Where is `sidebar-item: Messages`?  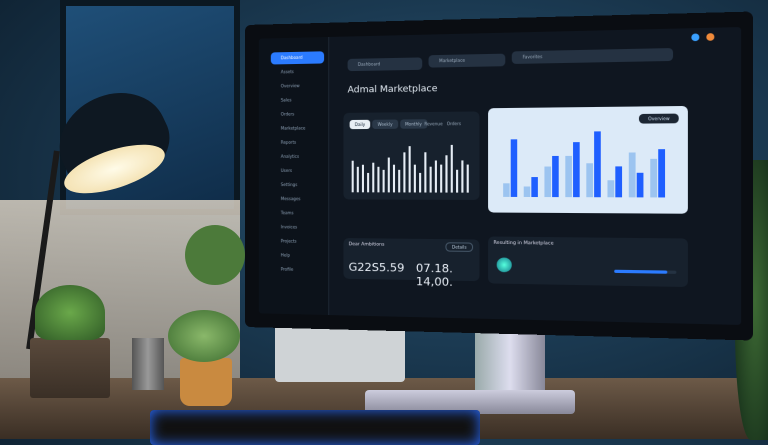
sidebar-item: Messages is located at coordinates (290, 199).